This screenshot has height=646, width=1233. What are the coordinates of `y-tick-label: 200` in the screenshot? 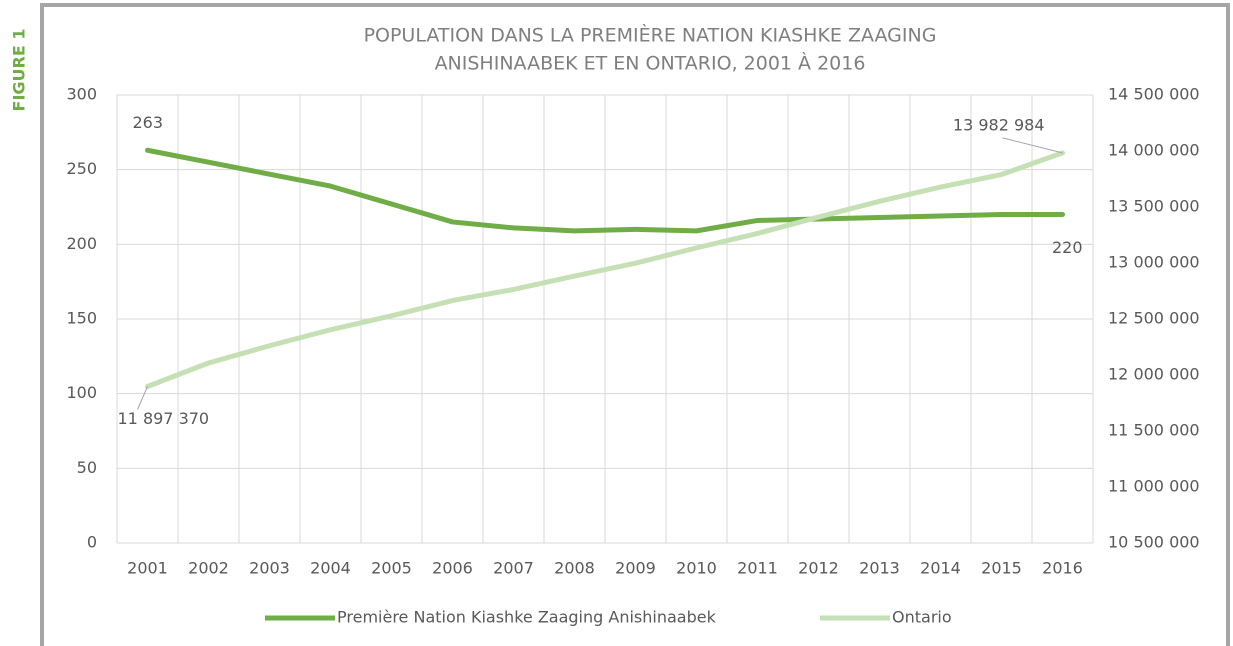 It's located at (81, 243).